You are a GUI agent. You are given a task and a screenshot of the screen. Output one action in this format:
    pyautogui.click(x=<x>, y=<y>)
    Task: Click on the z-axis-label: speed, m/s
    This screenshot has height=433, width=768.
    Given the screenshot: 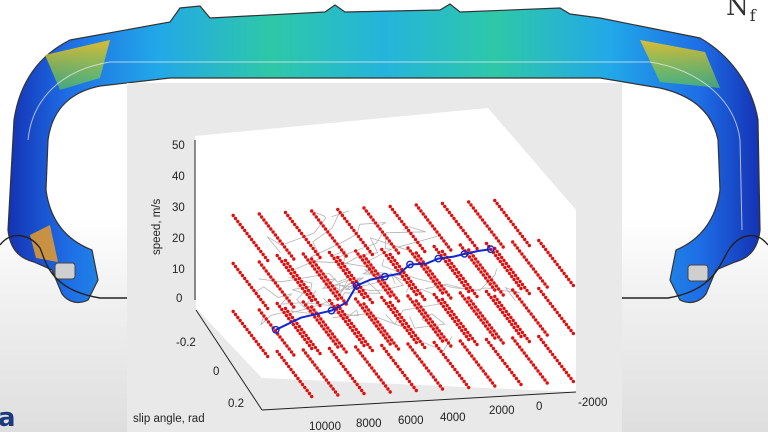 What is the action you would take?
    pyautogui.click(x=157, y=227)
    